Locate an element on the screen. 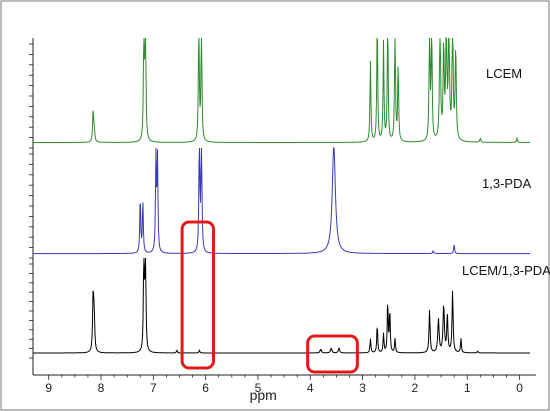 Image resolution: width=550 pixels, height=411 pixels. highlight-boxes is located at coordinates (269, 297).